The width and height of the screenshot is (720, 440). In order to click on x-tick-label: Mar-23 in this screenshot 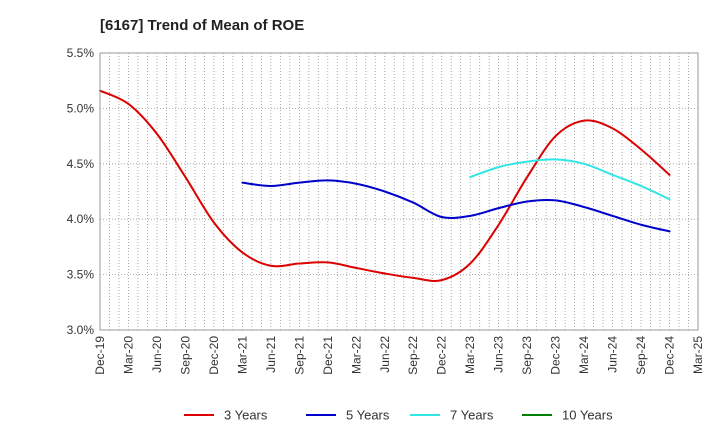, I will do `click(470, 355)`.